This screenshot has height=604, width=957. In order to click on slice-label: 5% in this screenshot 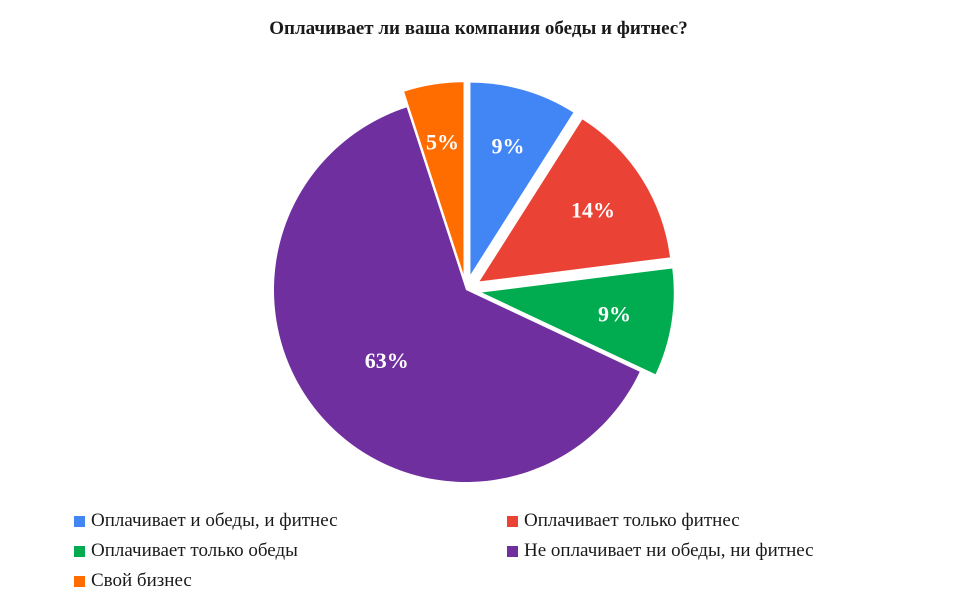, I will do `click(442, 141)`.